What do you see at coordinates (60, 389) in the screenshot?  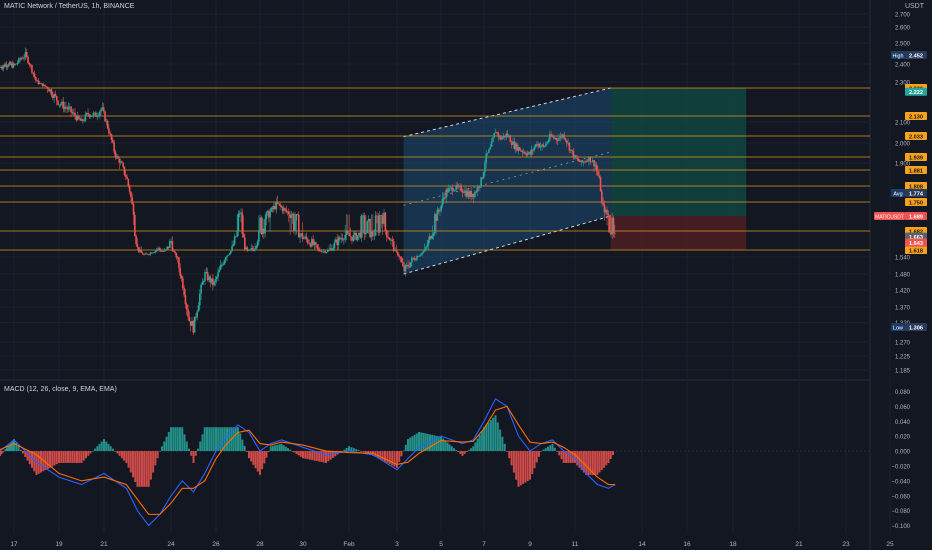 I see `macd-title: MACD (12, 26, close, 9, EMA, EMA)` at bounding box center [60, 389].